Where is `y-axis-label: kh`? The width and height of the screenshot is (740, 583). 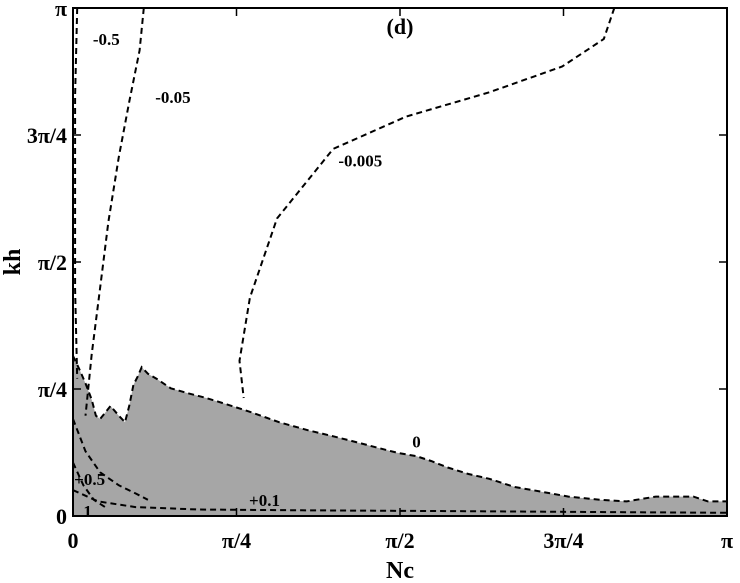 y-axis-label: kh is located at coordinates (13, 262).